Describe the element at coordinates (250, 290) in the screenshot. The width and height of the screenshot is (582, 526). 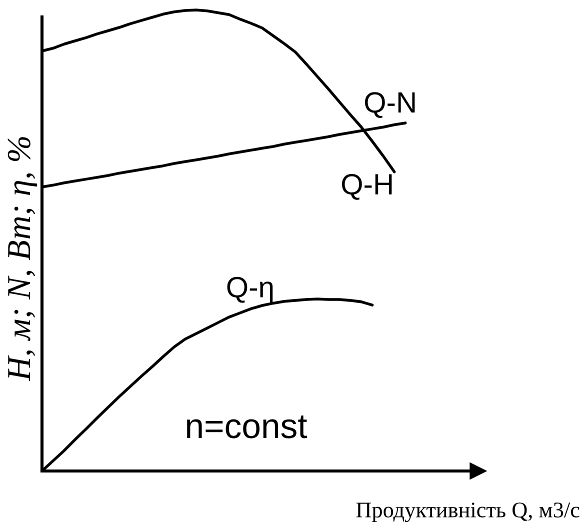
I see `series-label: Q-η` at that location.